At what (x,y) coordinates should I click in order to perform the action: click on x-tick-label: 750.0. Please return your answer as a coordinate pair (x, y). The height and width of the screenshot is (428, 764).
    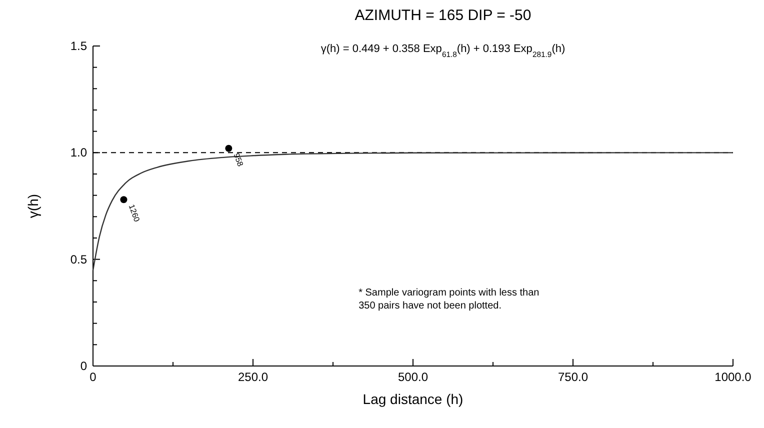
    Looking at the image, I should click on (573, 377).